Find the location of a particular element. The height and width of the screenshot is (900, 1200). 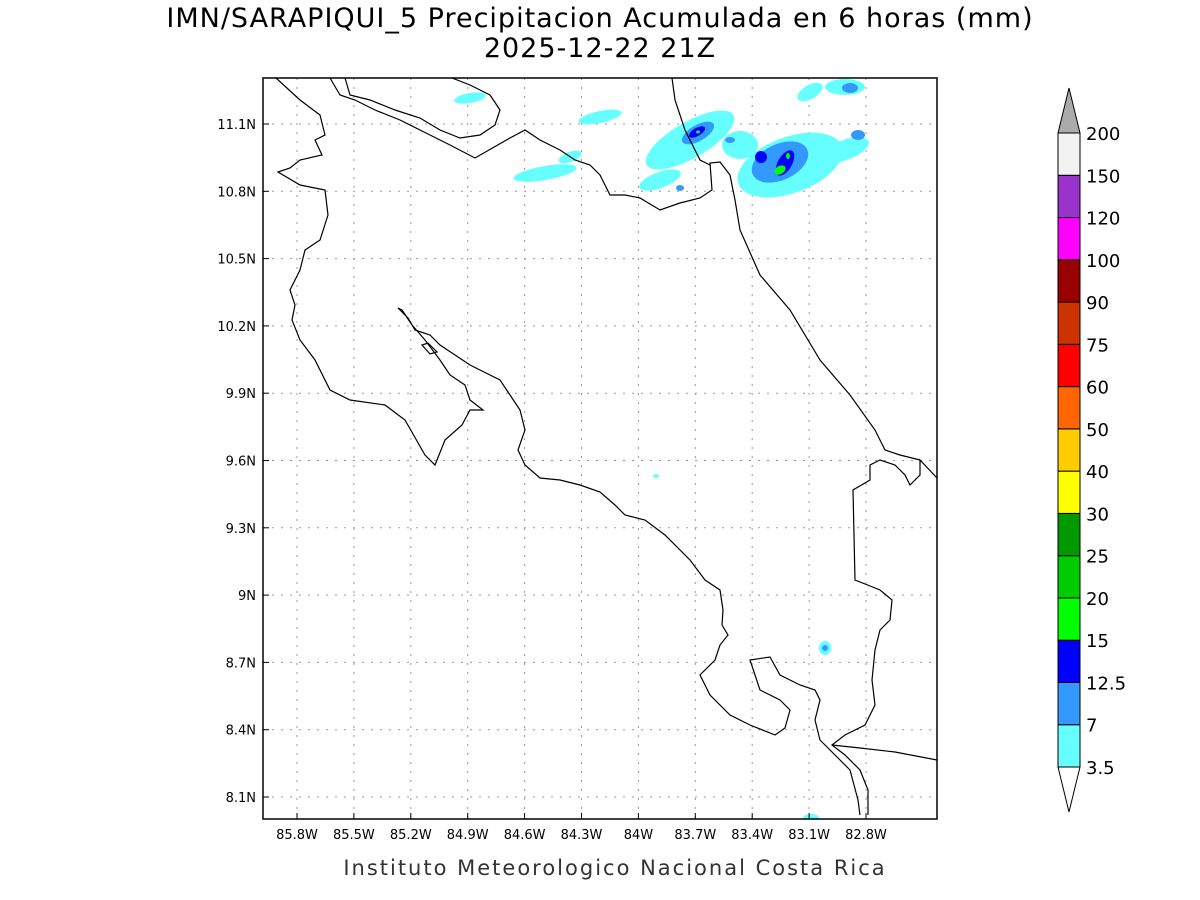

colorbar-label: 40 is located at coordinates (1097, 472).